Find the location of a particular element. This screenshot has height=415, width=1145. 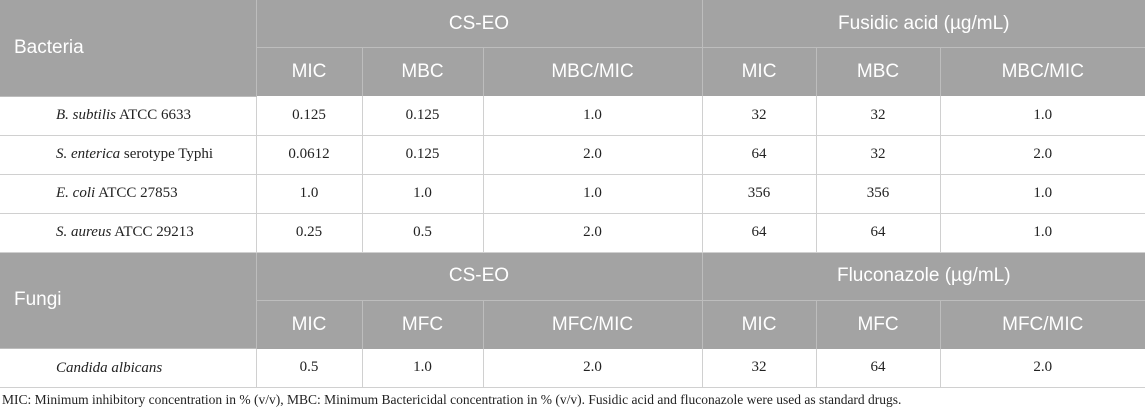

organism-cell: S. enterica serotype Typhi is located at coordinates (128, 155).